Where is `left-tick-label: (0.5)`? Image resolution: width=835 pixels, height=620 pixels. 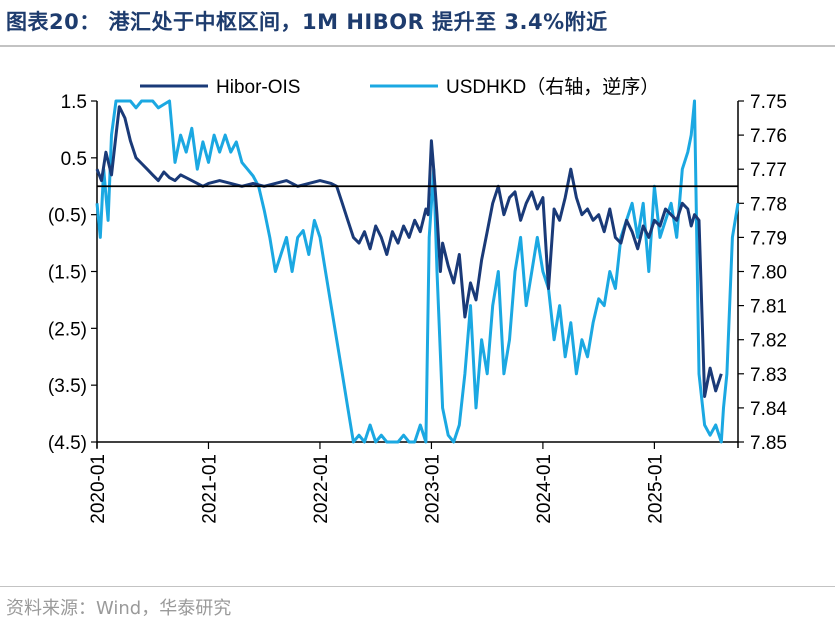 left-tick-label: (0.5) is located at coordinates (67, 216).